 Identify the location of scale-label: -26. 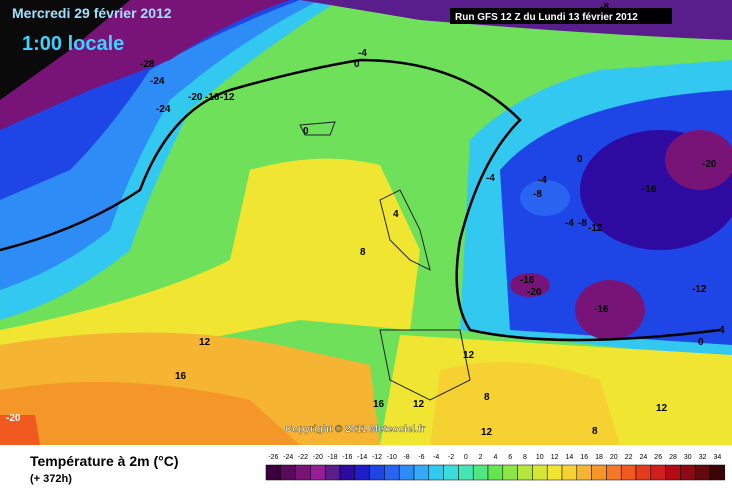
(273, 457).